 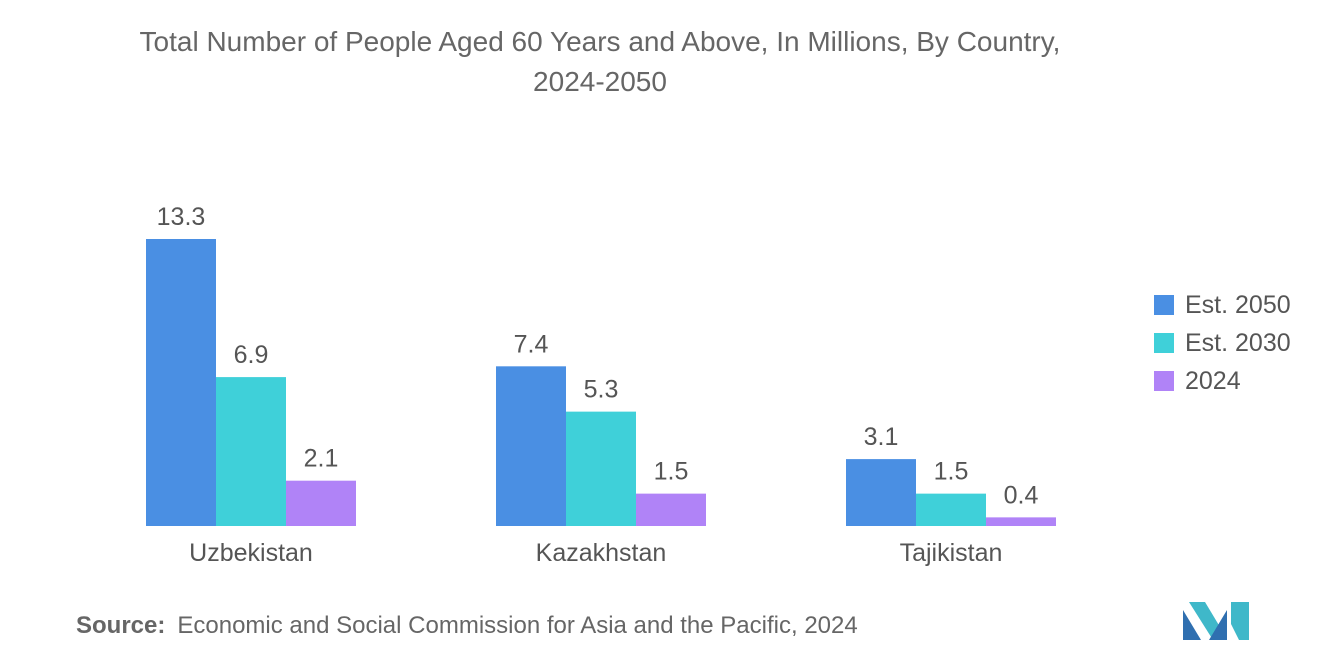 What do you see at coordinates (1021, 521) in the screenshot?
I see `bar-tajikistan-2024` at bounding box center [1021, 521].